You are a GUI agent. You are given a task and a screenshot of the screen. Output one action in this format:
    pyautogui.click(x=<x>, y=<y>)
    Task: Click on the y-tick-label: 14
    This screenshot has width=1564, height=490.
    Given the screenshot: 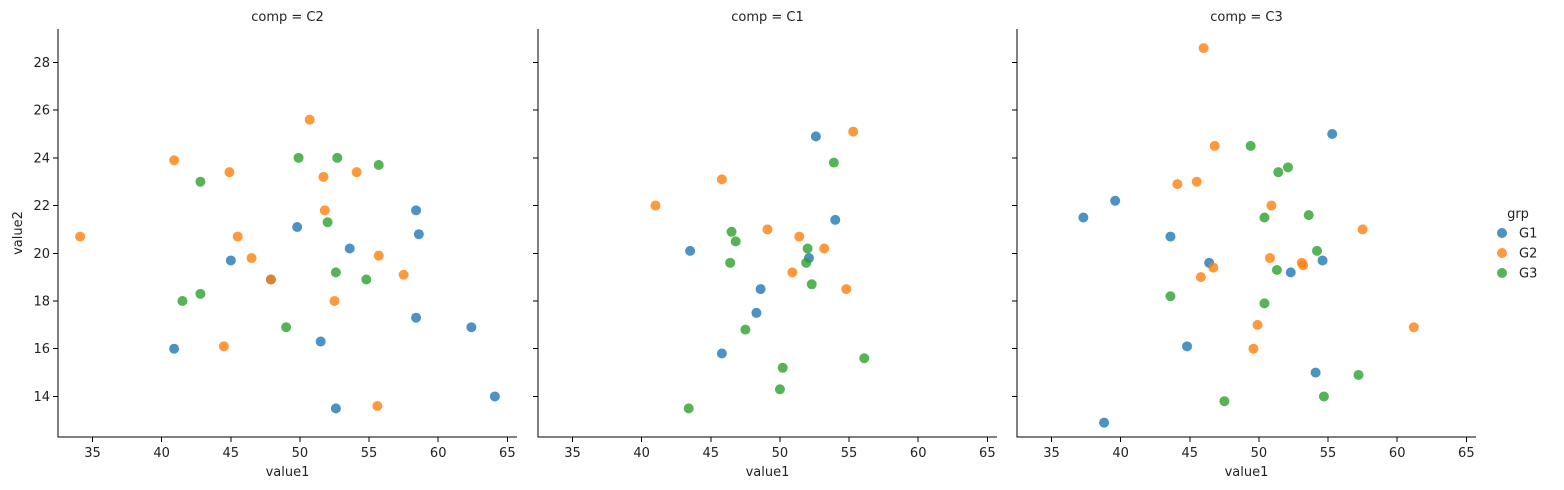 What is the action you would take?
    pyautogui.click(x=41, y=397)
    